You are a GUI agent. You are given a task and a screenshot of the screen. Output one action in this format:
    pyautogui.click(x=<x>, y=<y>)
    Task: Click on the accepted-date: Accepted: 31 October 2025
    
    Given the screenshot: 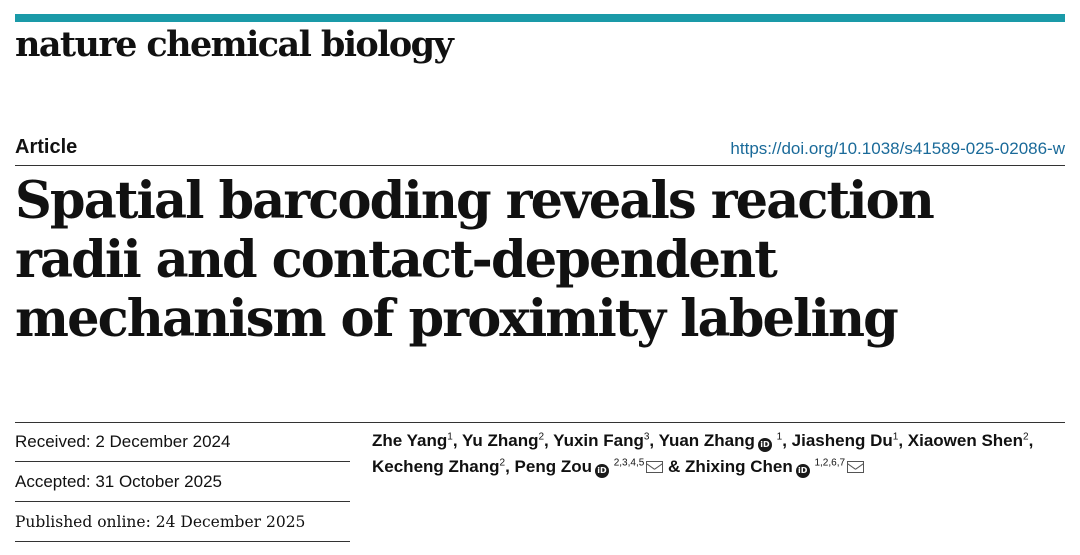 What is the action you would take?
    pyautogui.click(x=182, y=482)
    